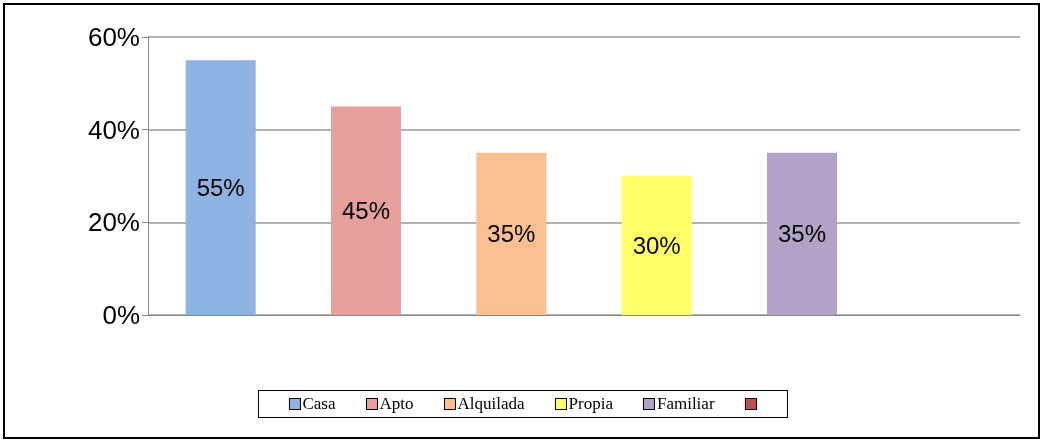 The image size is (1045, 444). Describe the element at coordinates (113, 37) in the screenshot. I see `y-tick-label: 60%` at that location.